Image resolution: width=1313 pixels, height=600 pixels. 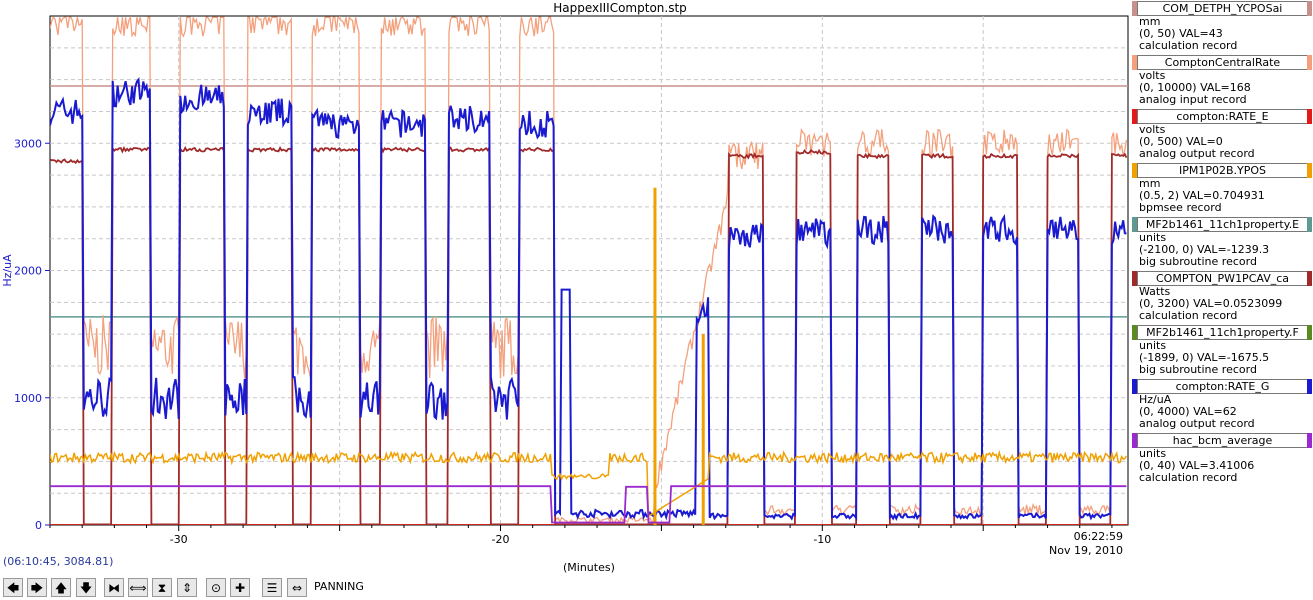 I want to click on legend-range-val: (-1899, 0) VAL=-1675.5, so click(x=1204, y=357).